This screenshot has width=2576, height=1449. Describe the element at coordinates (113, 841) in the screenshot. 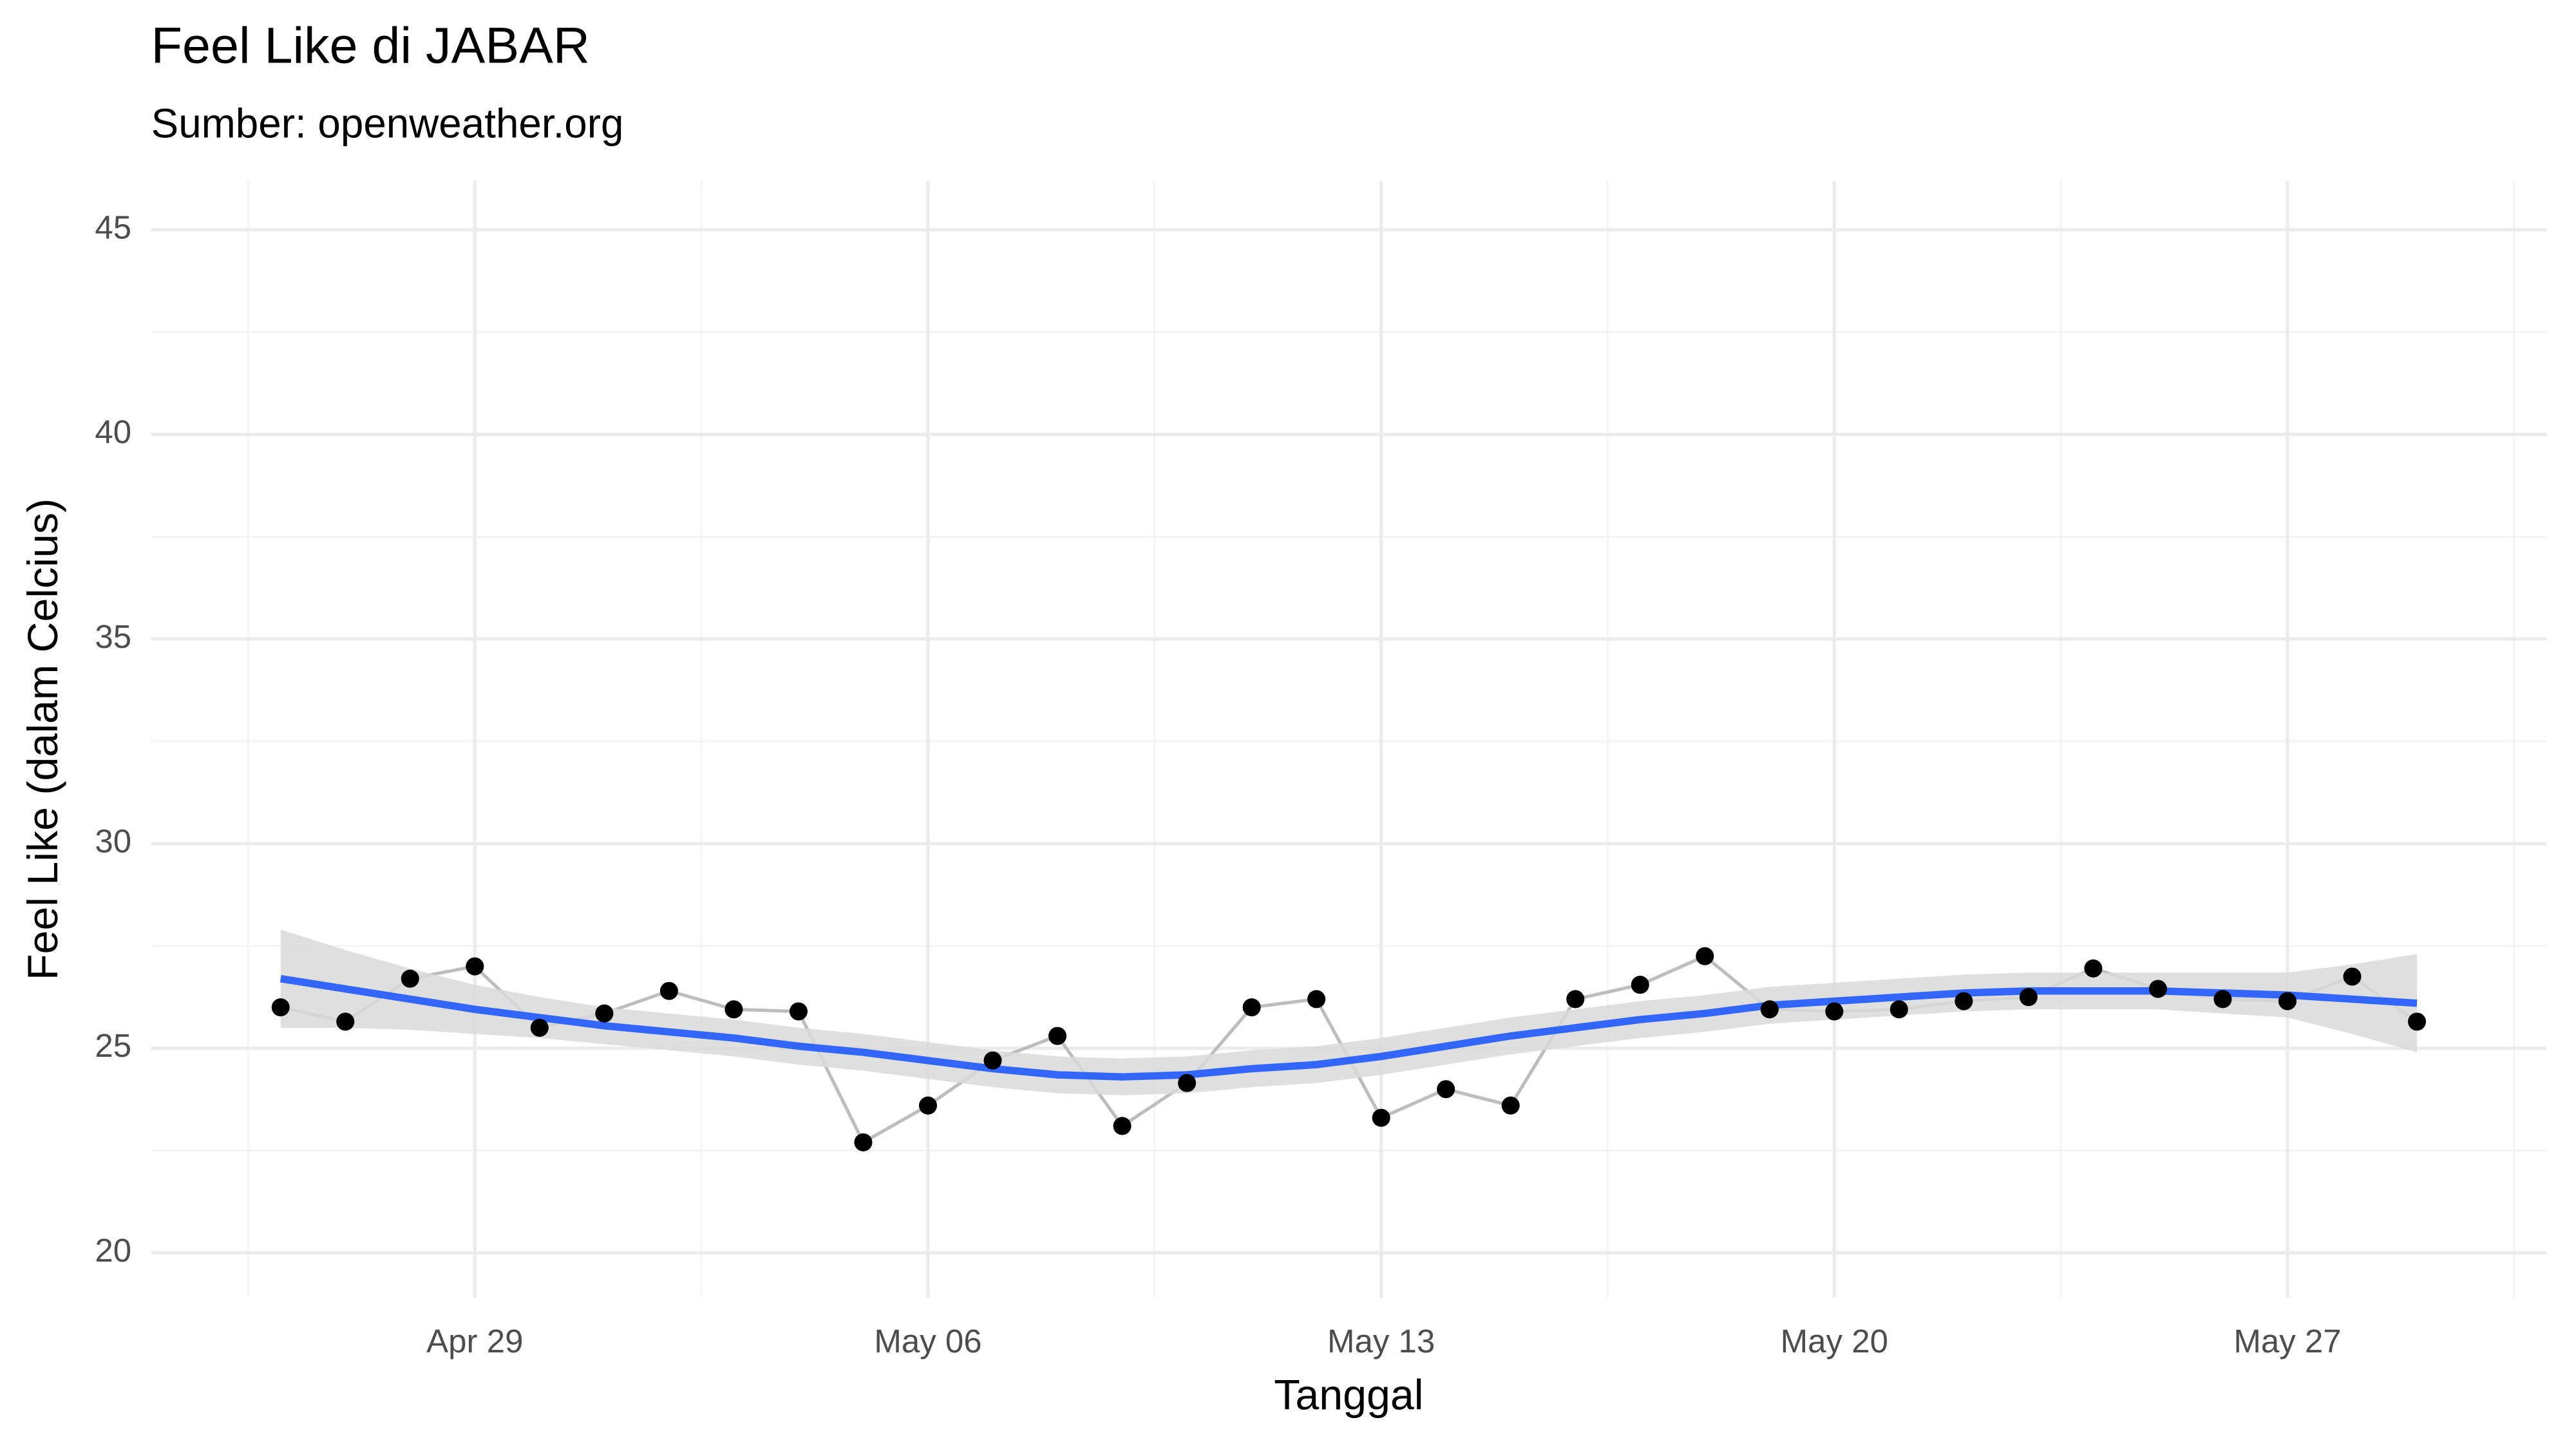

I see `y-tick-label: 30` at that location.